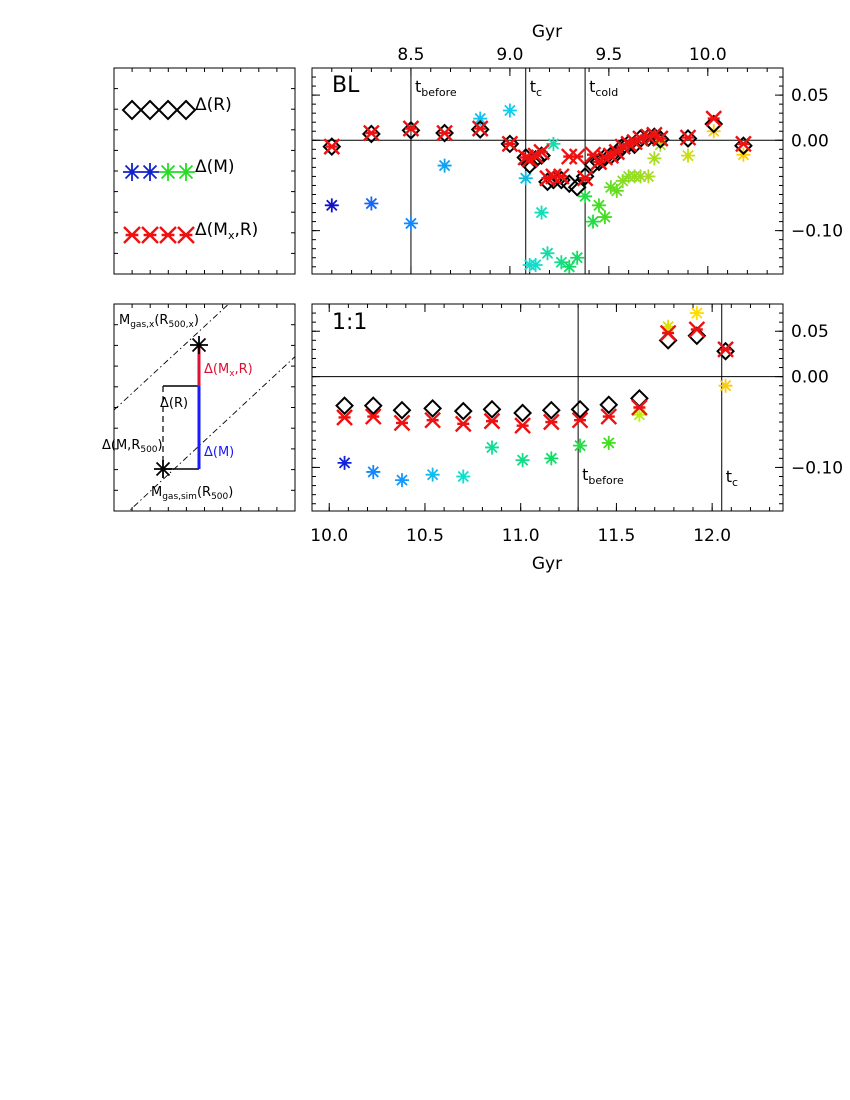 This screenshot has width=850, height=1100. Describe the element at coordinates (213, 105) in the screenshot. I see `legend-label-dr: Δ(R)` at that location.